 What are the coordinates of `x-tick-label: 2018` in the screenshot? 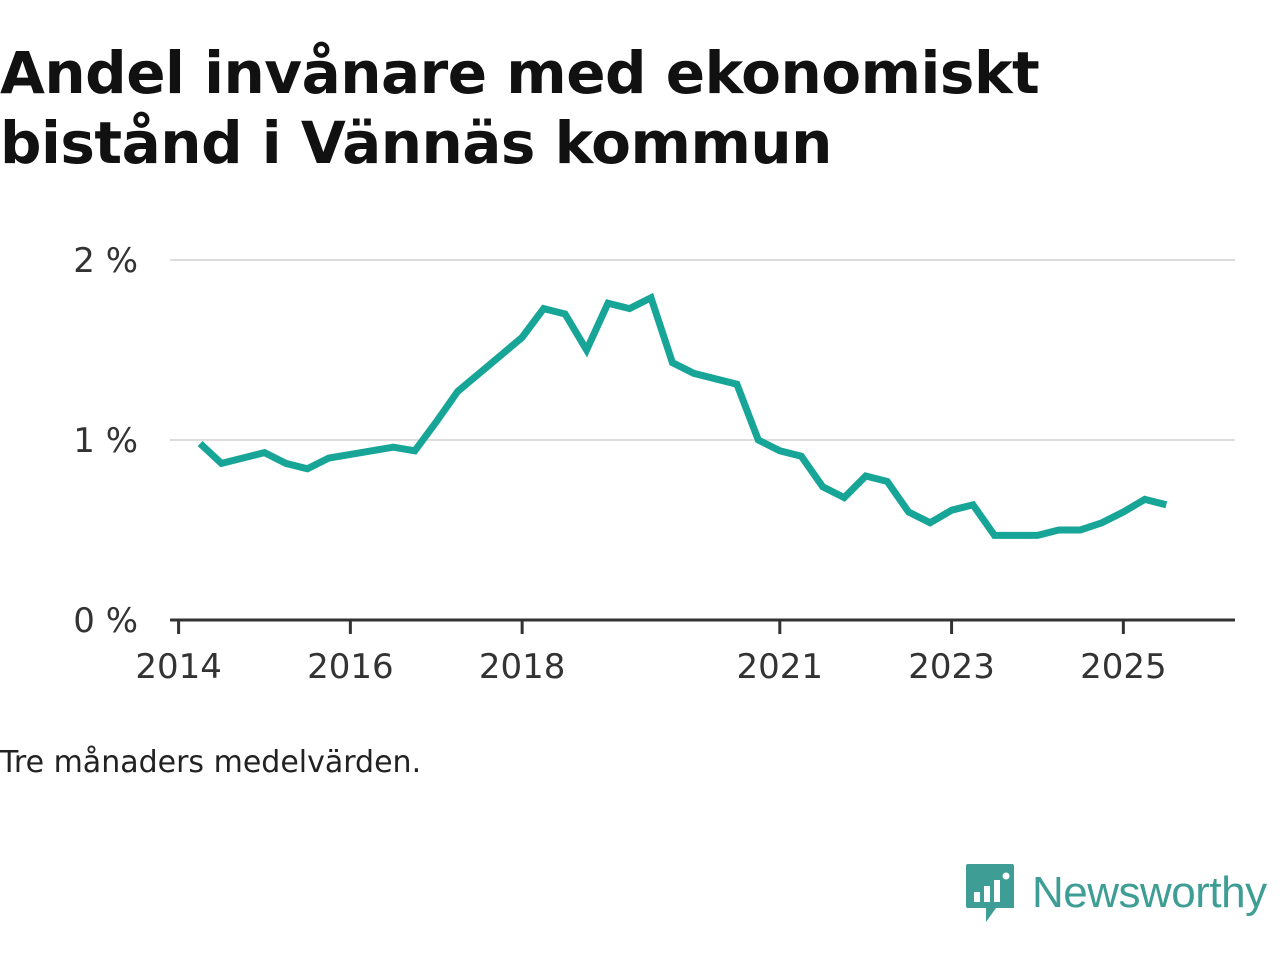 It's located at (522, 667).